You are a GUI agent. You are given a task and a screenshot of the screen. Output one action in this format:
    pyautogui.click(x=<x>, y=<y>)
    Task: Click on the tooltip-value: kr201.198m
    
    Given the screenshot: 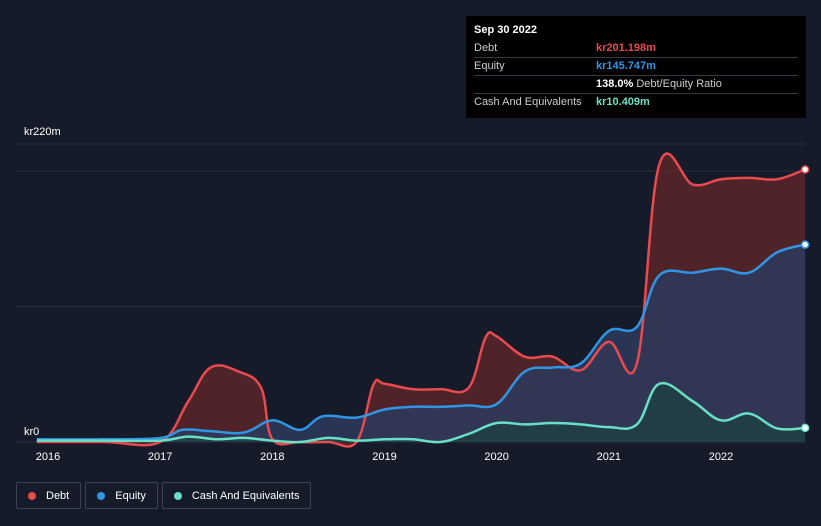 What is the action you would take?
    pyautogui.click(x=626, y=48)
    